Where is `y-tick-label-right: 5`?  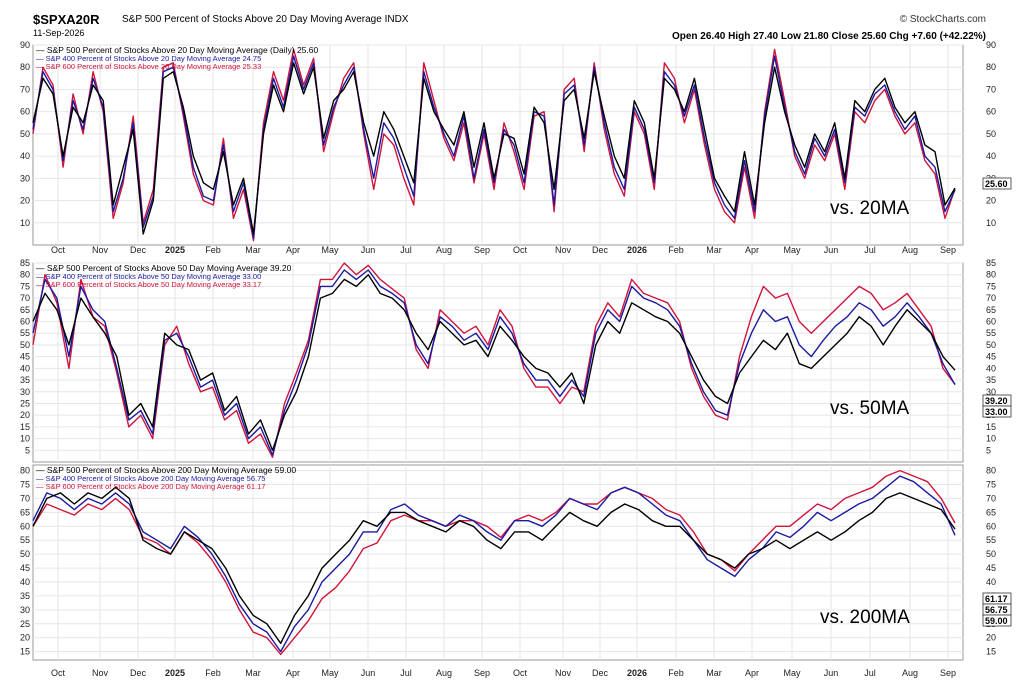
y-tick-label-right: 5 is located at coordinates (988, 450).